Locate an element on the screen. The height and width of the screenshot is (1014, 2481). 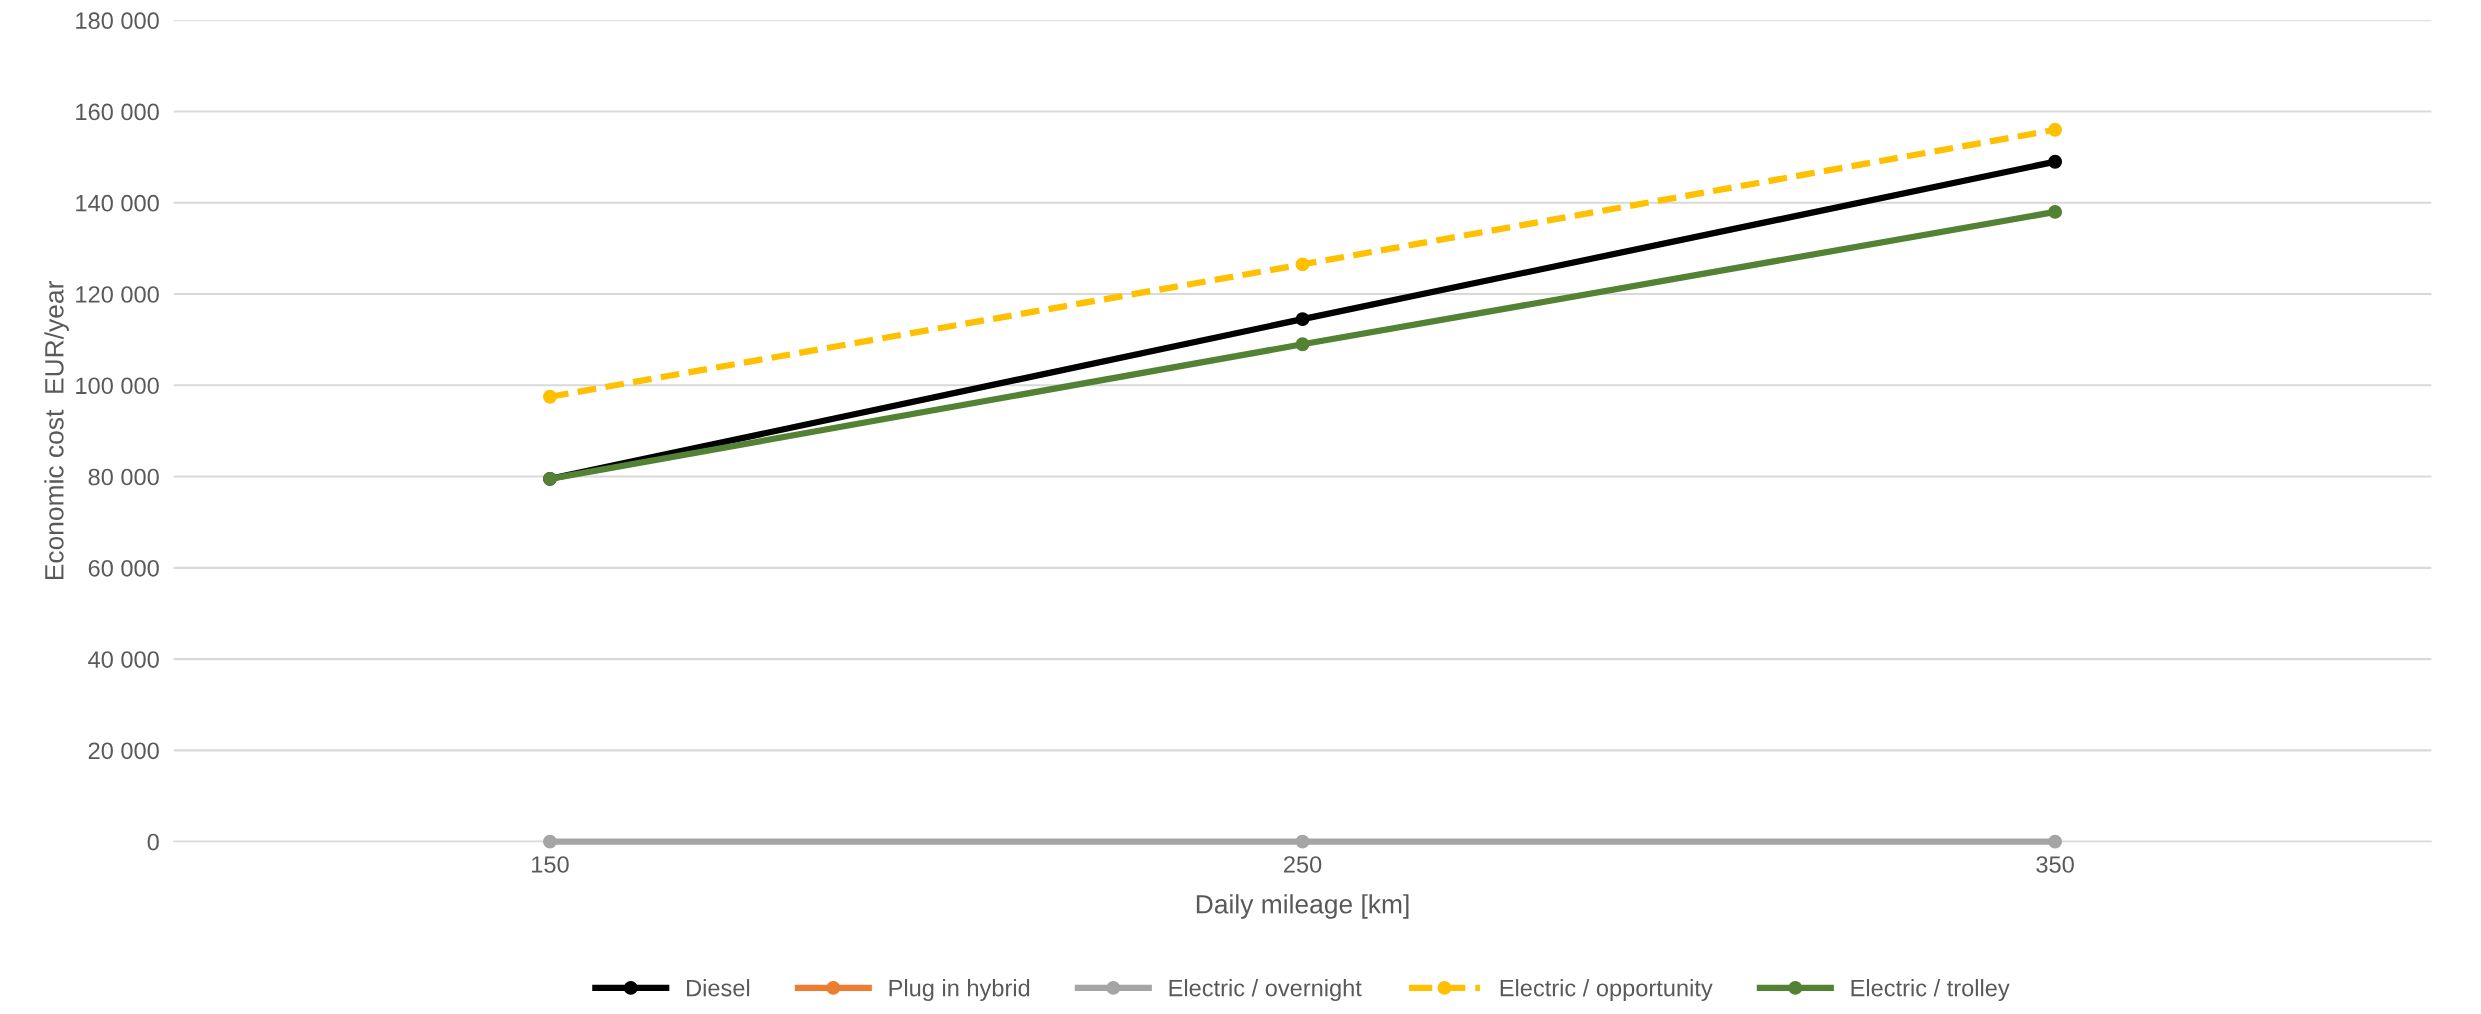
legend-label: Diesel is located at coordinates (718, 988).